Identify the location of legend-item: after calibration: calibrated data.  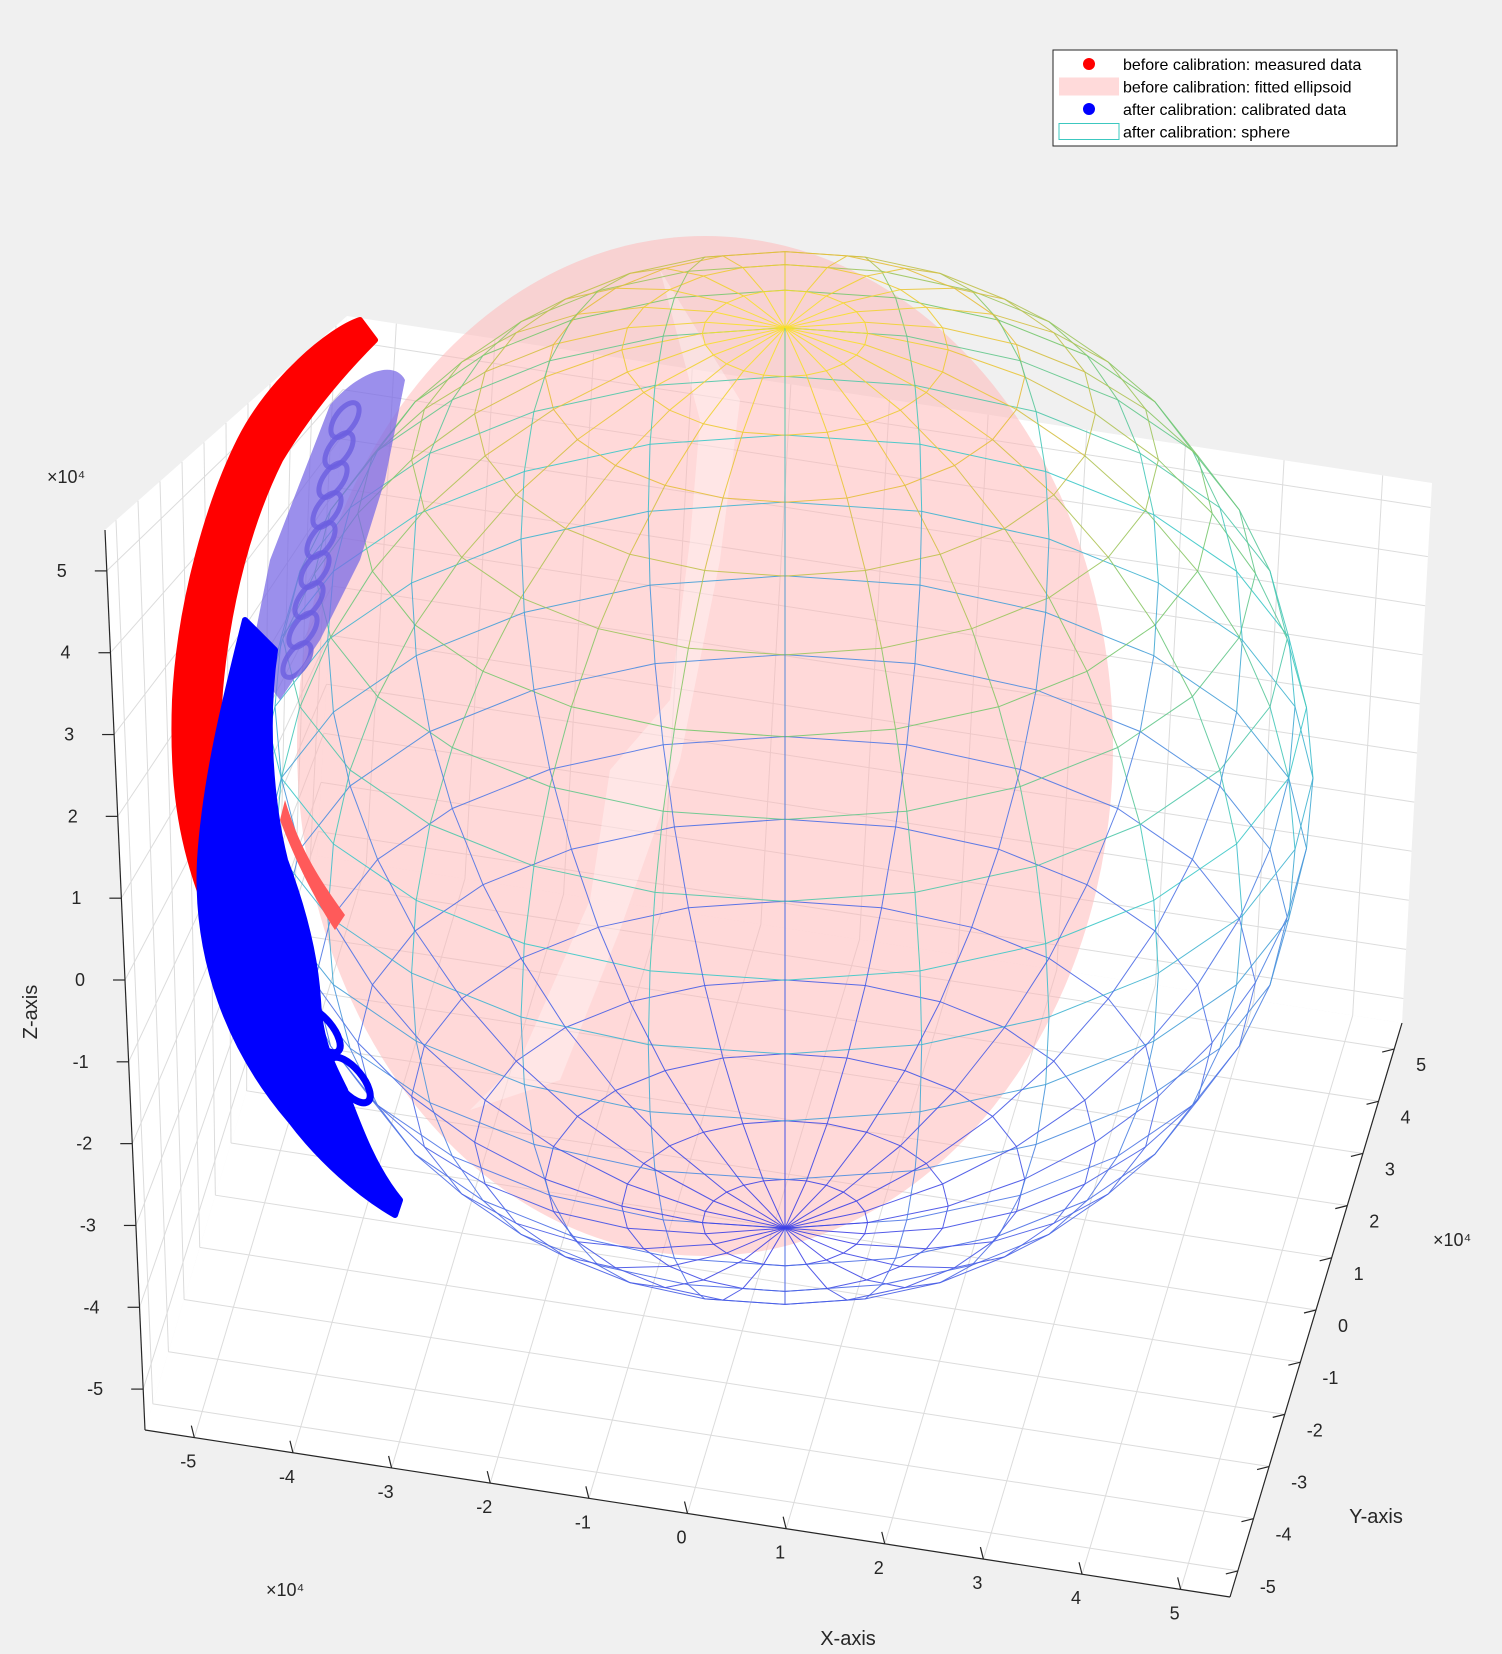
(1214, 110).